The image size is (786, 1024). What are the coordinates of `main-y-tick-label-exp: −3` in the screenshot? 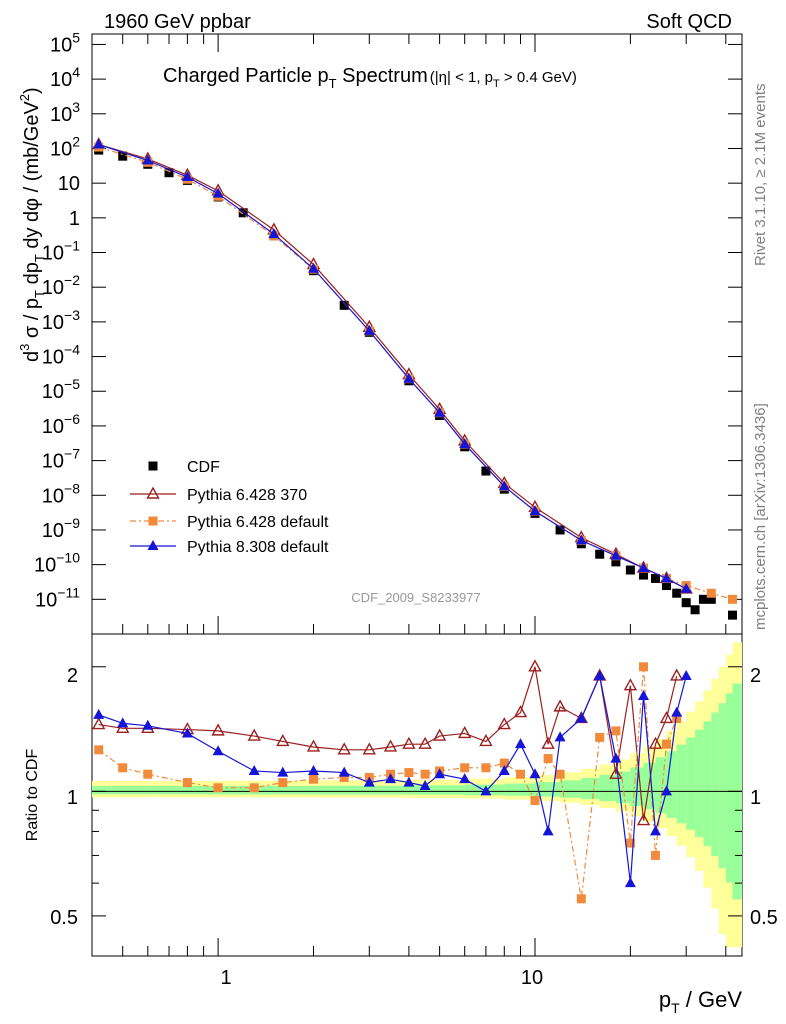 It's located at (72, 315).